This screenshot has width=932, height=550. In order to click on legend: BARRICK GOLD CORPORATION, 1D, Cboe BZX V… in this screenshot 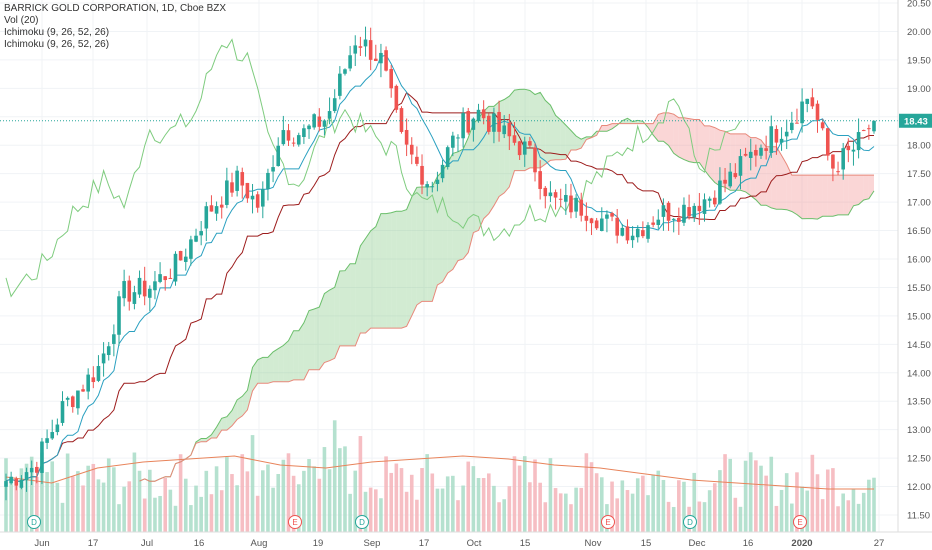, I will do `click(115, 27)`.